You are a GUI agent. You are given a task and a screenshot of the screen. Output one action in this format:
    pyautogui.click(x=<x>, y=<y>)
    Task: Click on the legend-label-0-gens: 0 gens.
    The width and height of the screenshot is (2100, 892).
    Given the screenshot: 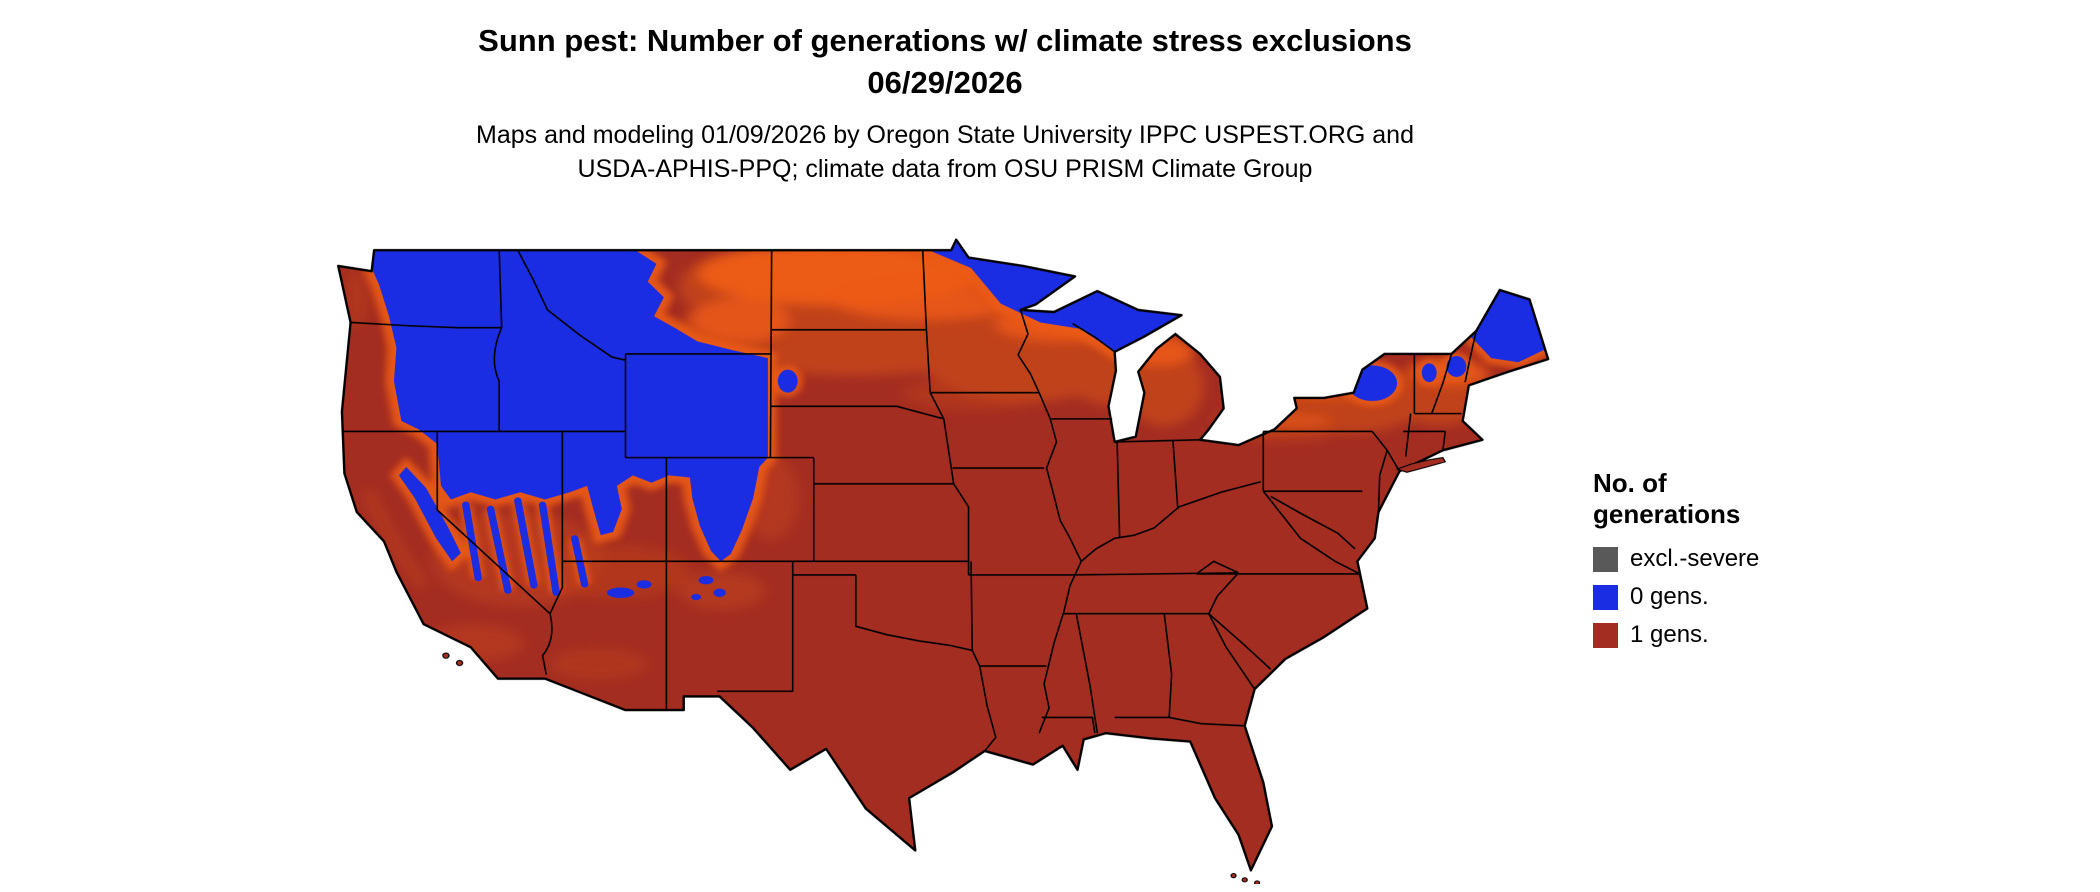 What is the action you would take?
    pyautogui.click(x=1669, y=596)
    